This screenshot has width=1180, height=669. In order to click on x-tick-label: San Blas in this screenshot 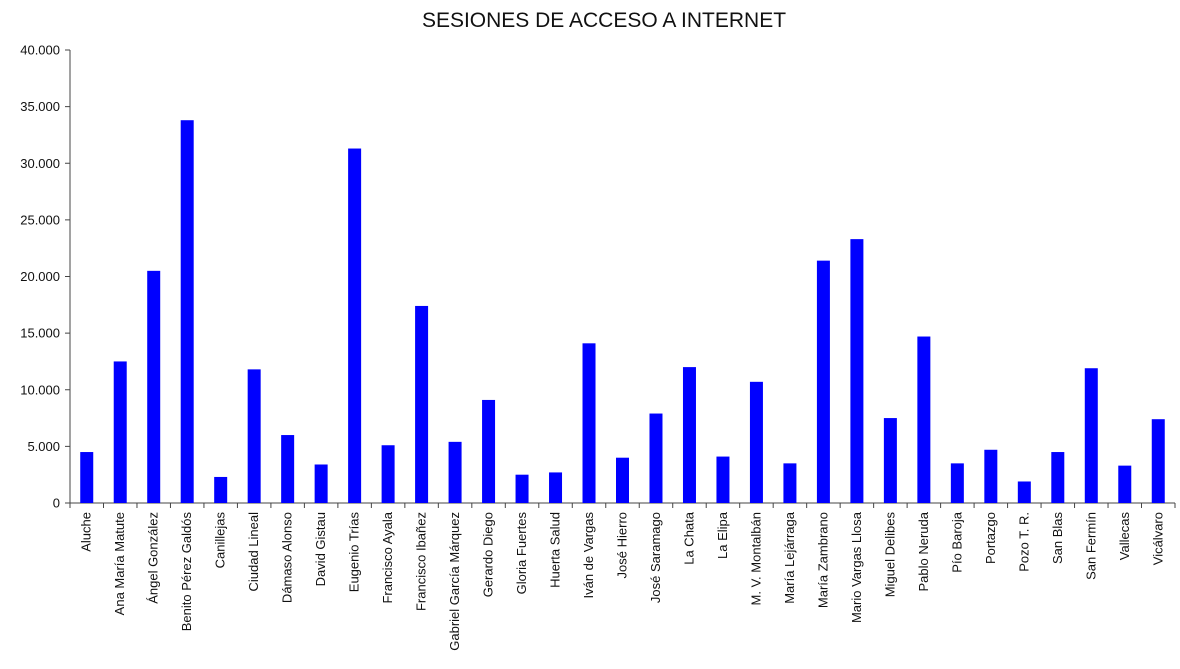, I will do `click(1057, 538)`.